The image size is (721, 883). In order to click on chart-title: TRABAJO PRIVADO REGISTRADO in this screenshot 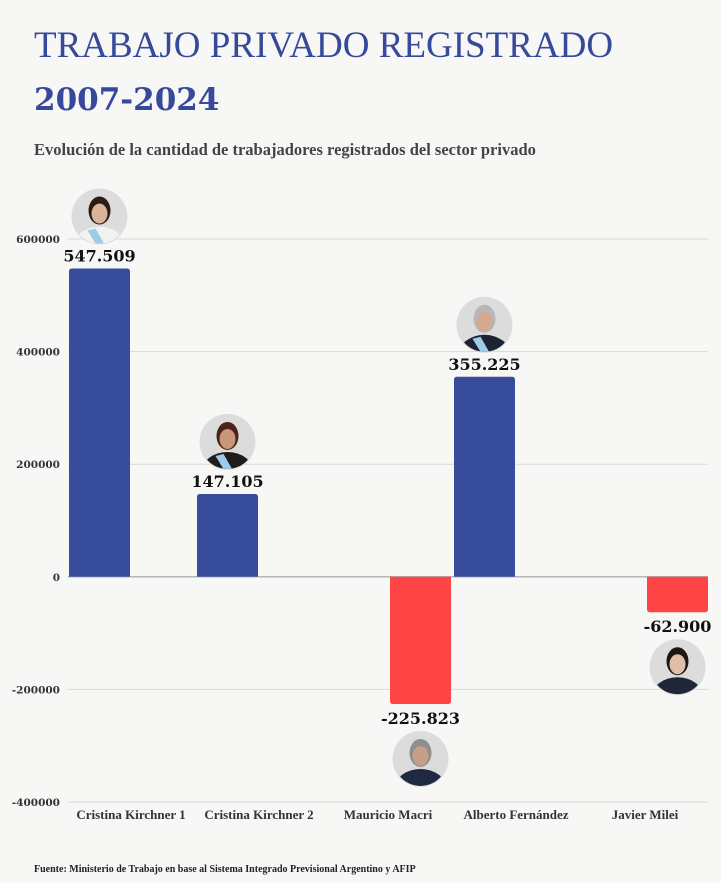, I will do `click(324, 45)`.